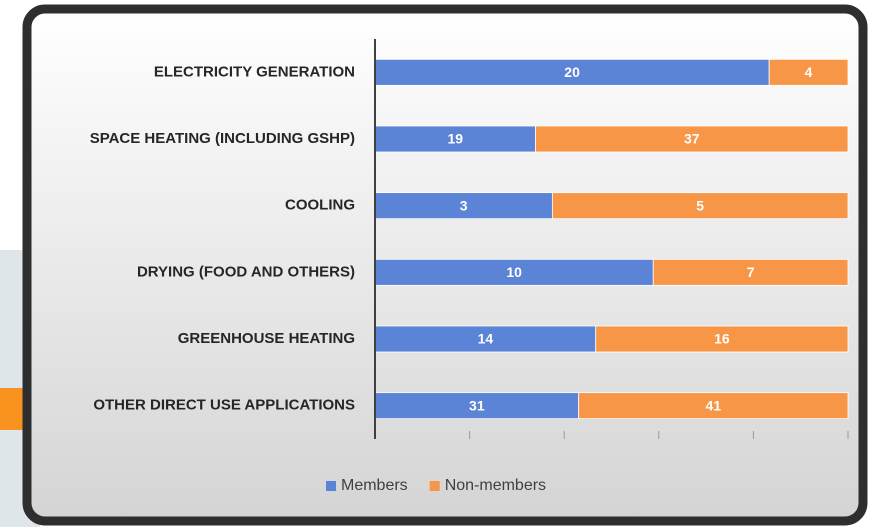 The image size is (871, 527). I want to click on legend-label: Members, so click(374, 485).